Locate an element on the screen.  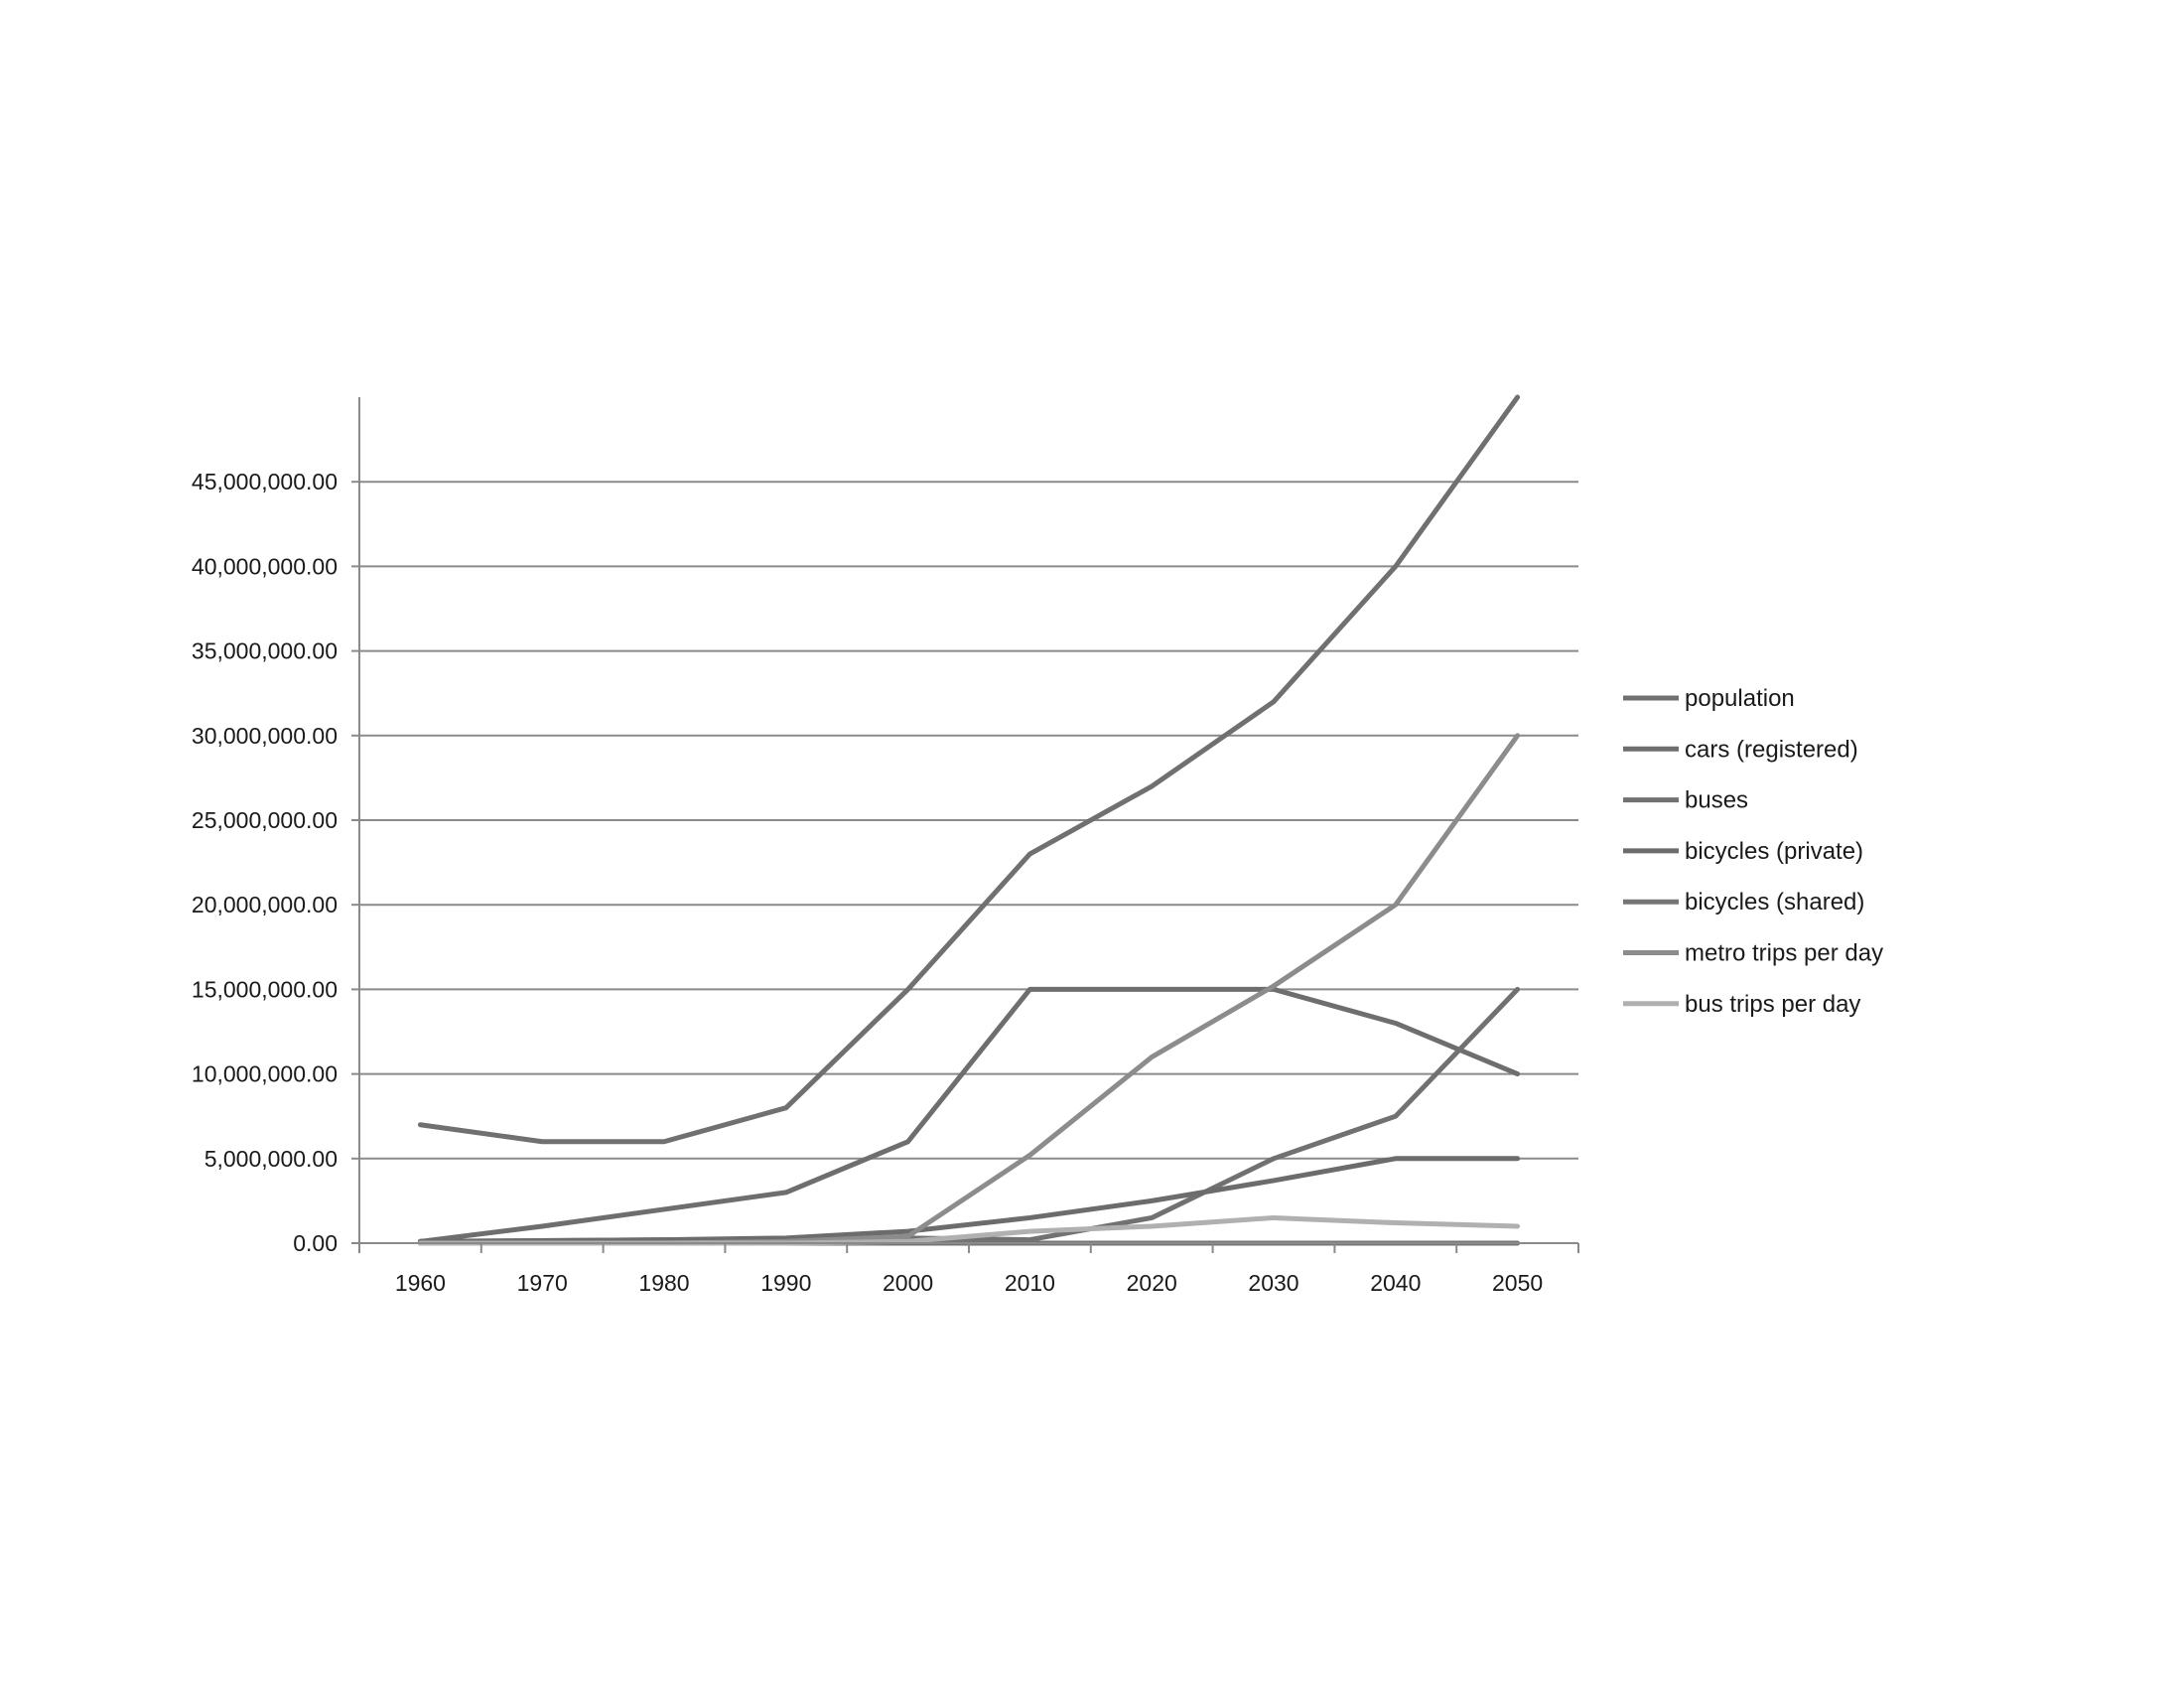
x-tick-label: 2040 is located at coordinates (1395, 1283).